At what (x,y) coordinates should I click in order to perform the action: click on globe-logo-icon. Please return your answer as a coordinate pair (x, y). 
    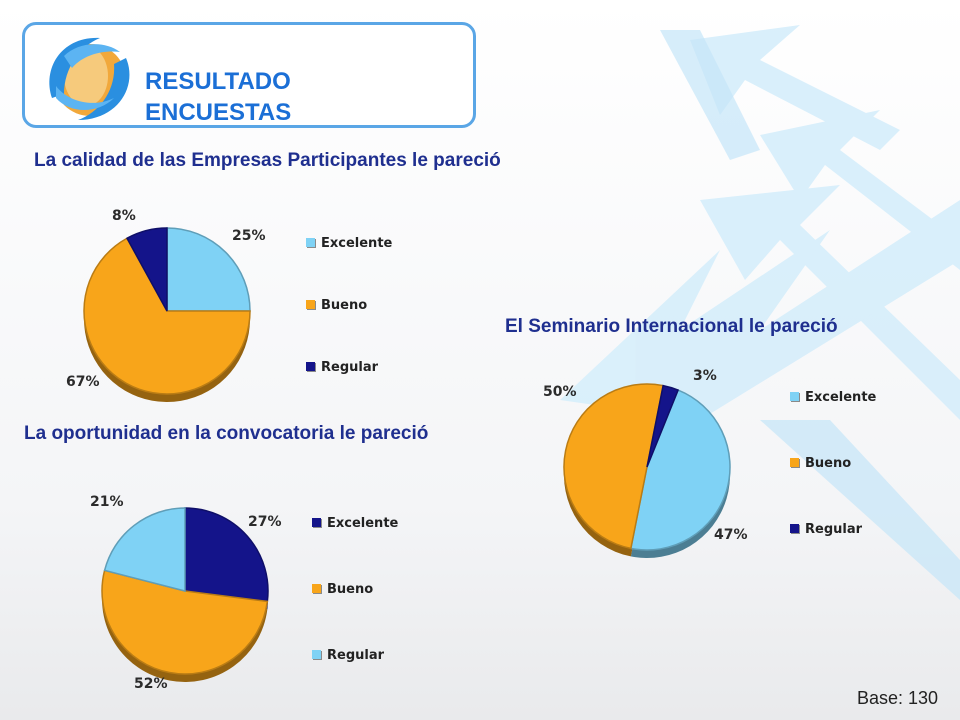
    Looking at the image, I should click on (89, 78).